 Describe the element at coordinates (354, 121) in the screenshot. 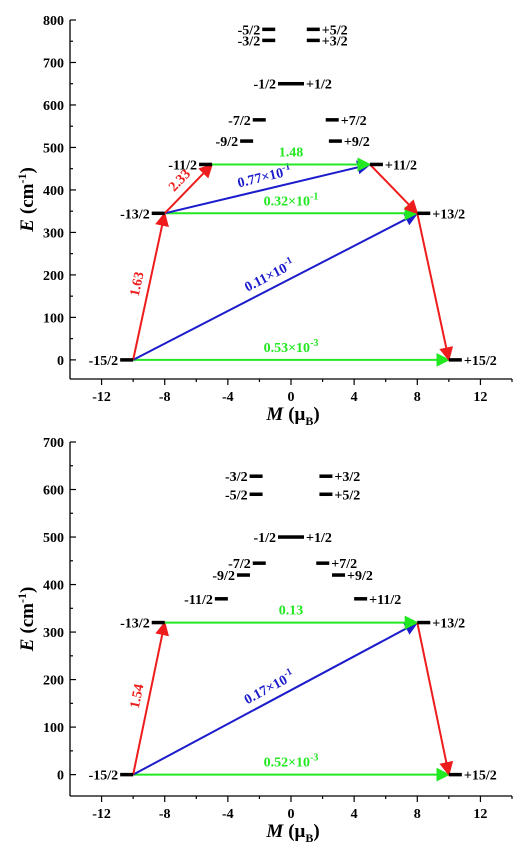

I see `state-label: +7/2` at that location.